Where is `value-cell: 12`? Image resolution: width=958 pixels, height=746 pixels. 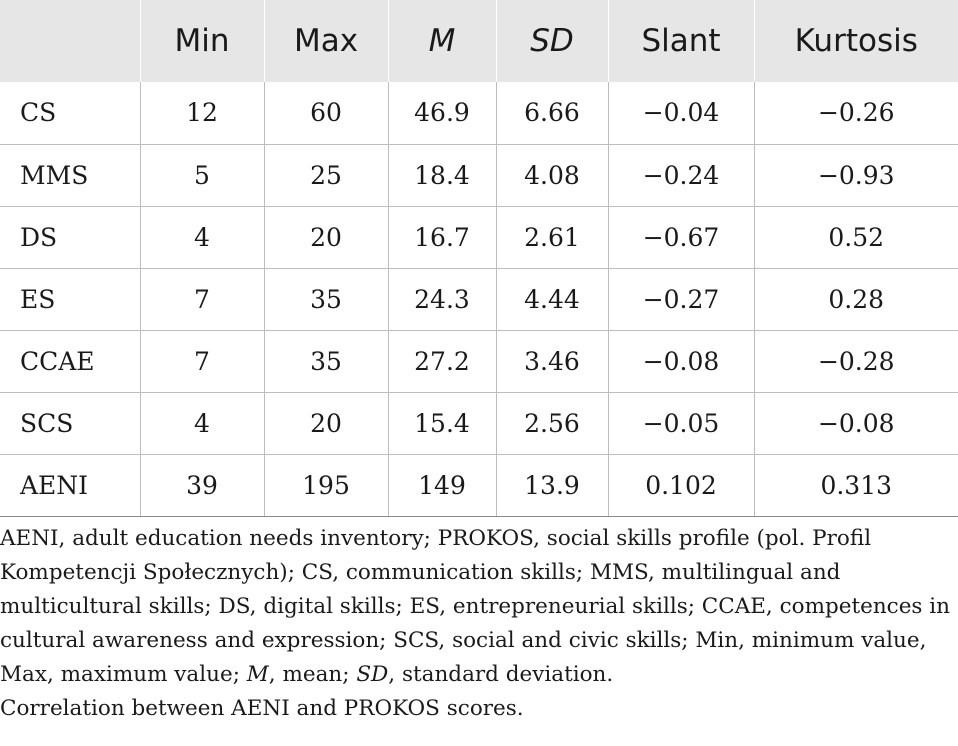 value-cell: 12 is located at coordinates (201, 113).